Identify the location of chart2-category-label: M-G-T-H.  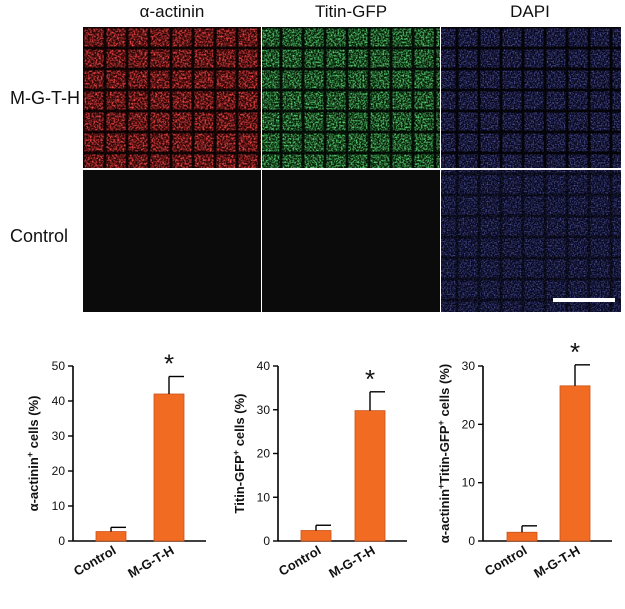
(351, 562).